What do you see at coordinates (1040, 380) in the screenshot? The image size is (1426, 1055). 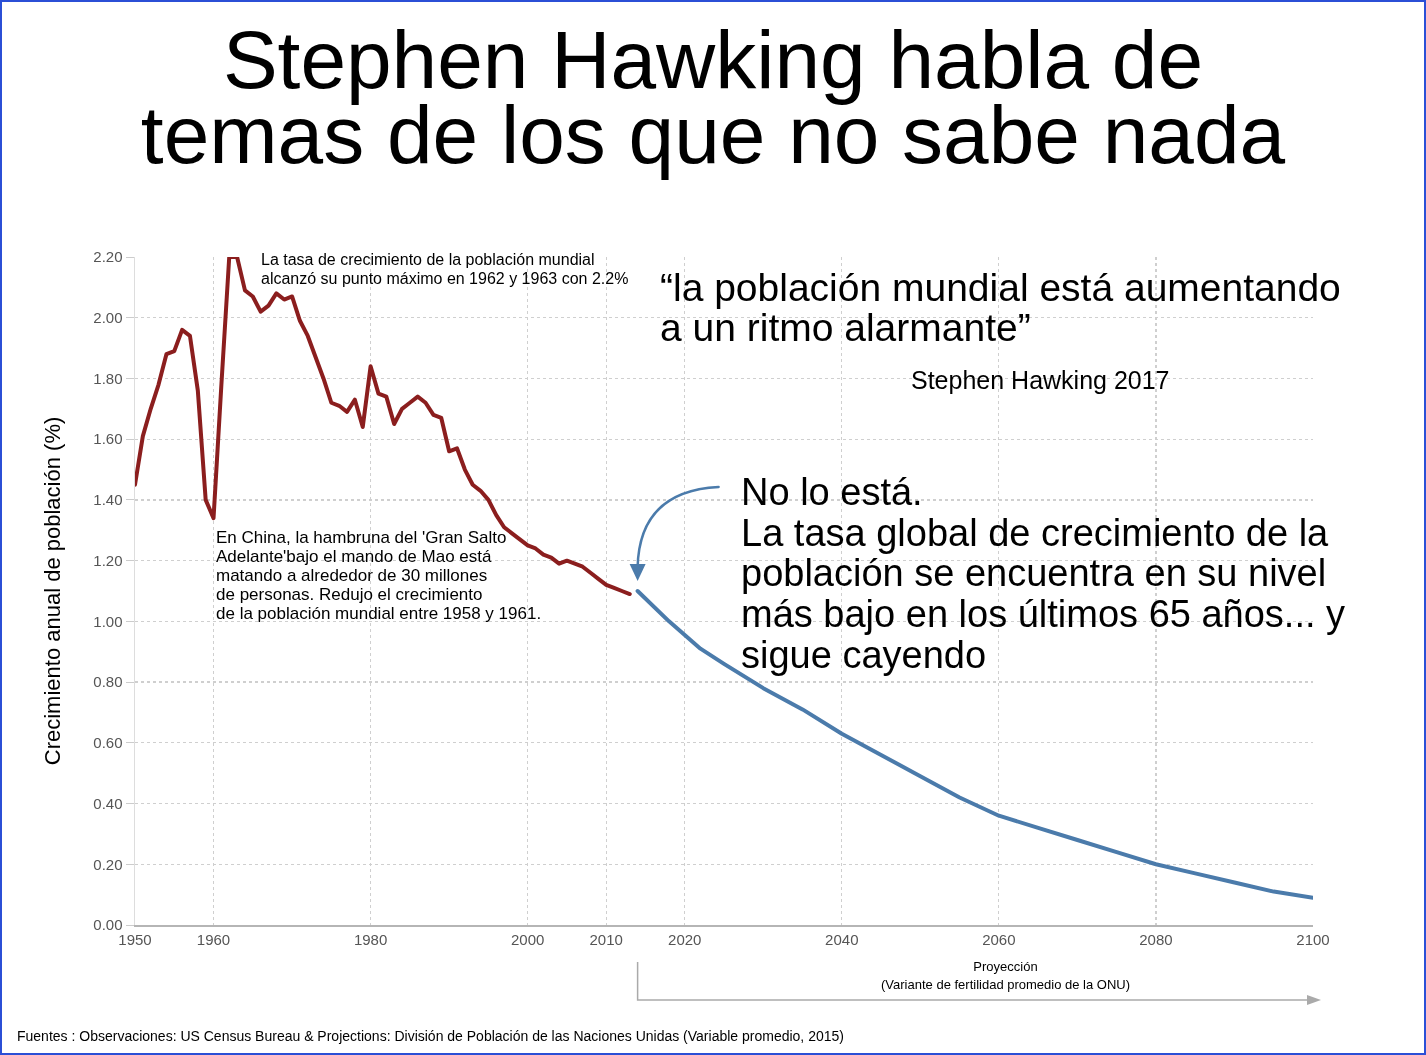 I see `annotation: Stephen Hawking 2017` at bounding box center [1040, 380].